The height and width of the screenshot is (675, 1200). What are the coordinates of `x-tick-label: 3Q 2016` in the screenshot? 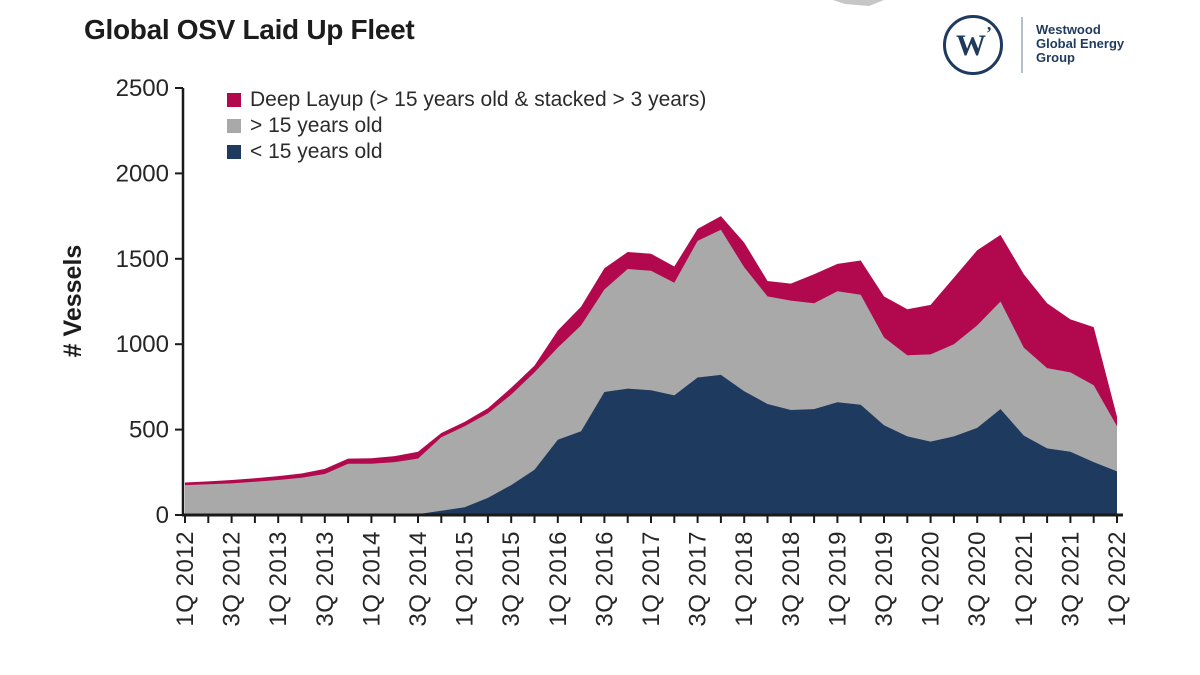 It's located at (604, 579).